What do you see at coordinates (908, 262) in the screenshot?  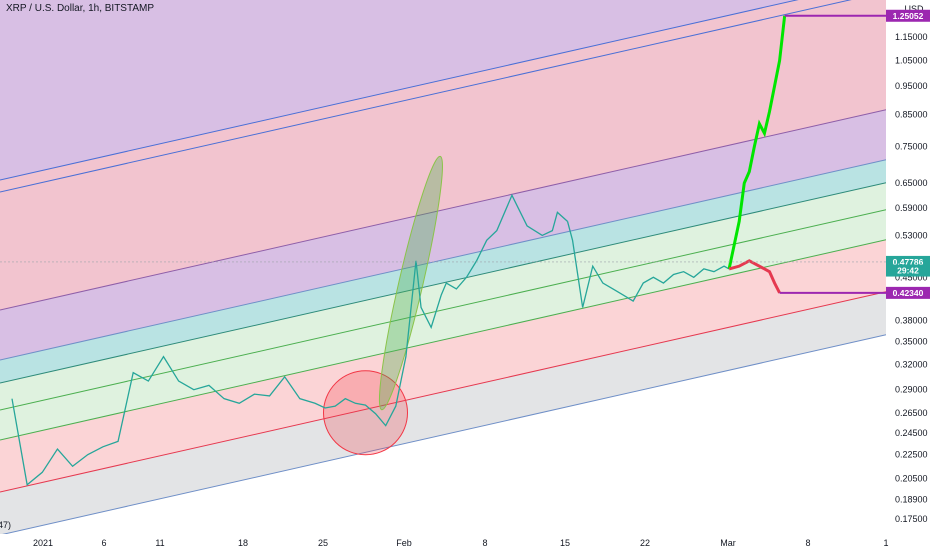 I see `price-tag-label: 0.47786` at bounding box center [908, 262].